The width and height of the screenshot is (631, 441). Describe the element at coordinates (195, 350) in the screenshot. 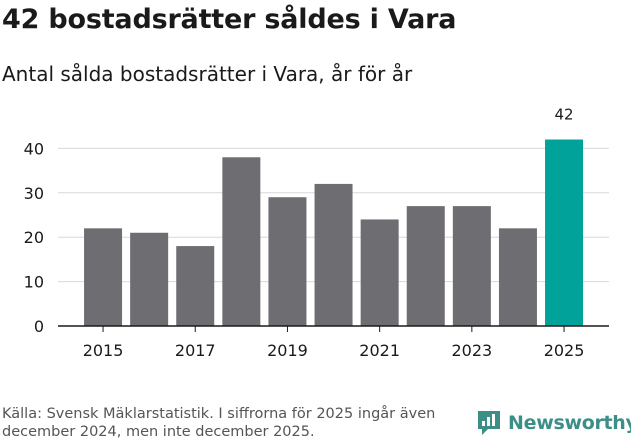

I see `x-tick-label-2017: 2017` at that location.